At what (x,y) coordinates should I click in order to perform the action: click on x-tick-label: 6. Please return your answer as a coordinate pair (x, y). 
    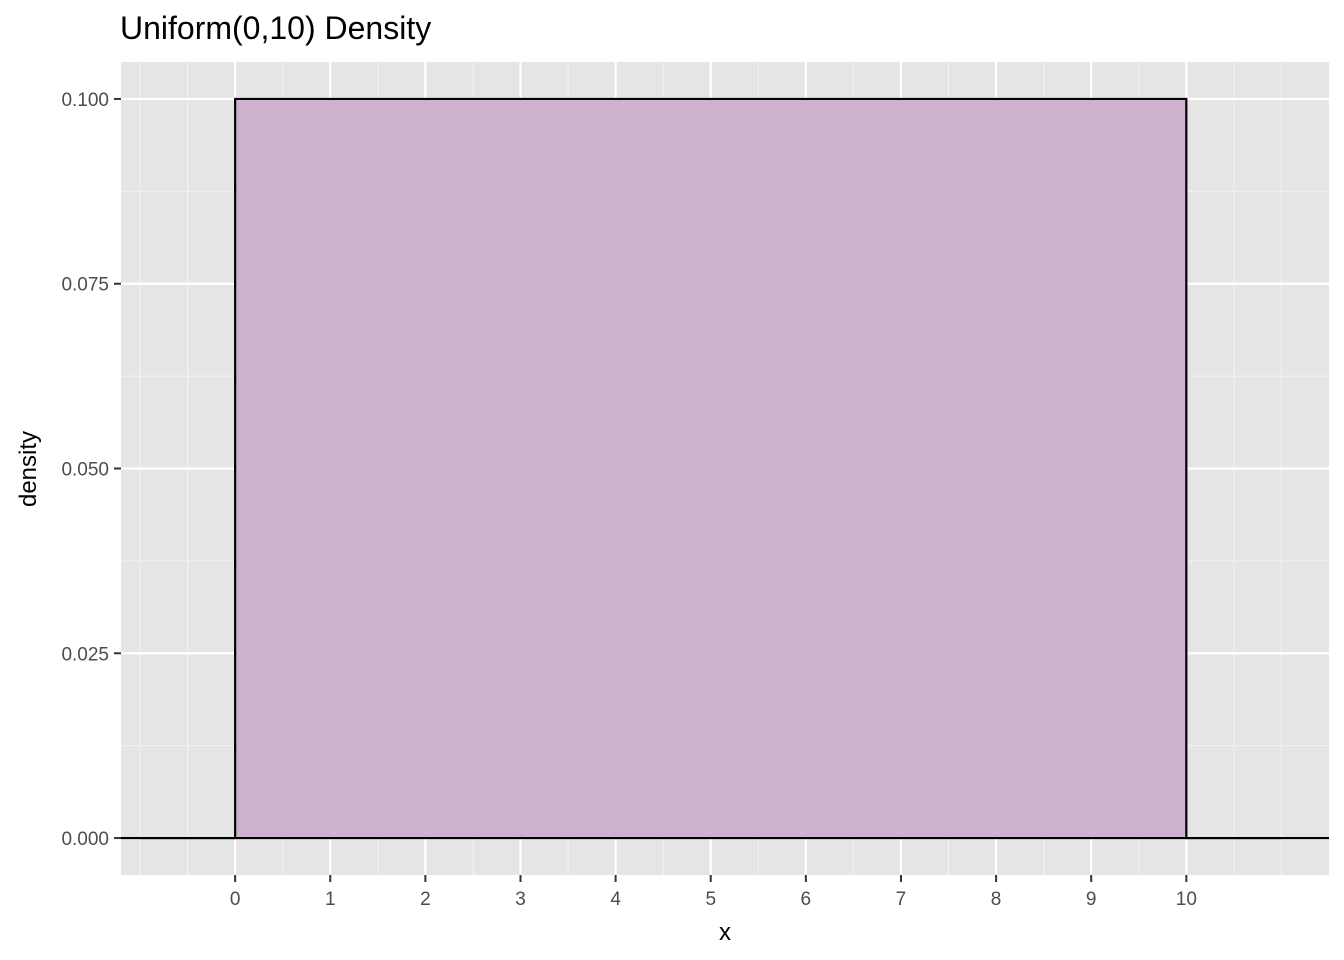
    Looking at the image, I should click on (806, 899).